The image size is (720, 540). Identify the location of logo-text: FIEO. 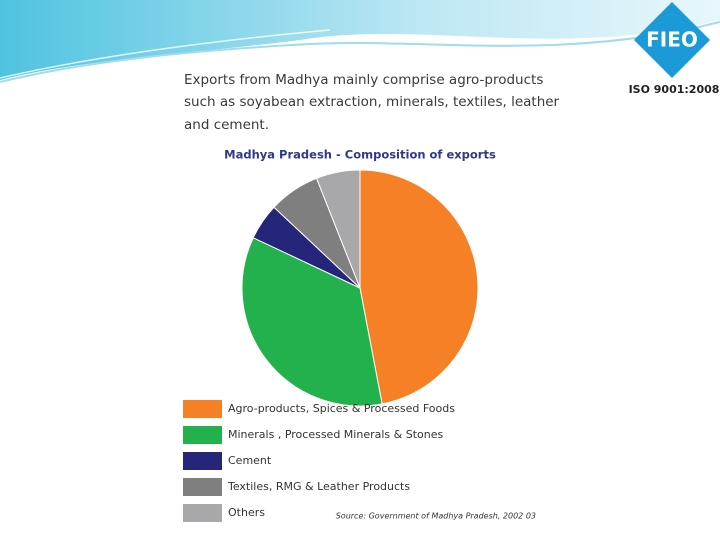
(672, 40).